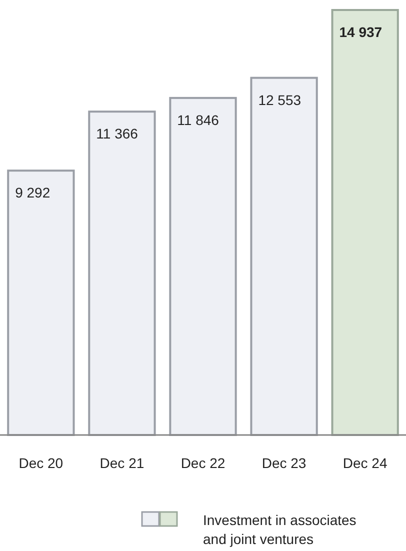 Image resolution: width=406 pixels, height=551 pixels. Describe the element at coordinates (280, 100) in the screenshot. I see `data-label: 12 553` at that location.